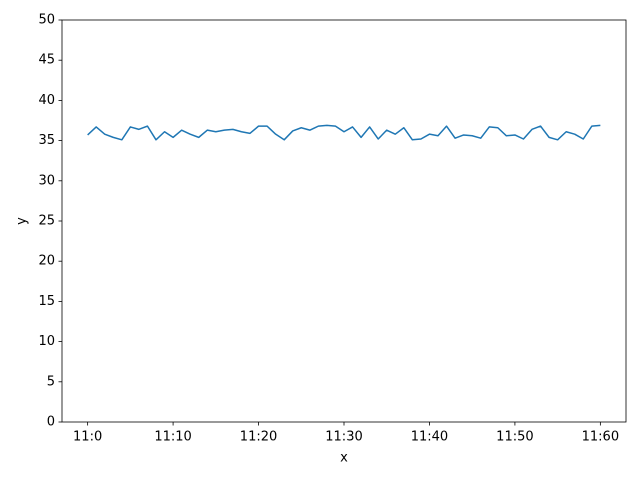  I want to click on y-tick-label: 0, so click(51, 422).